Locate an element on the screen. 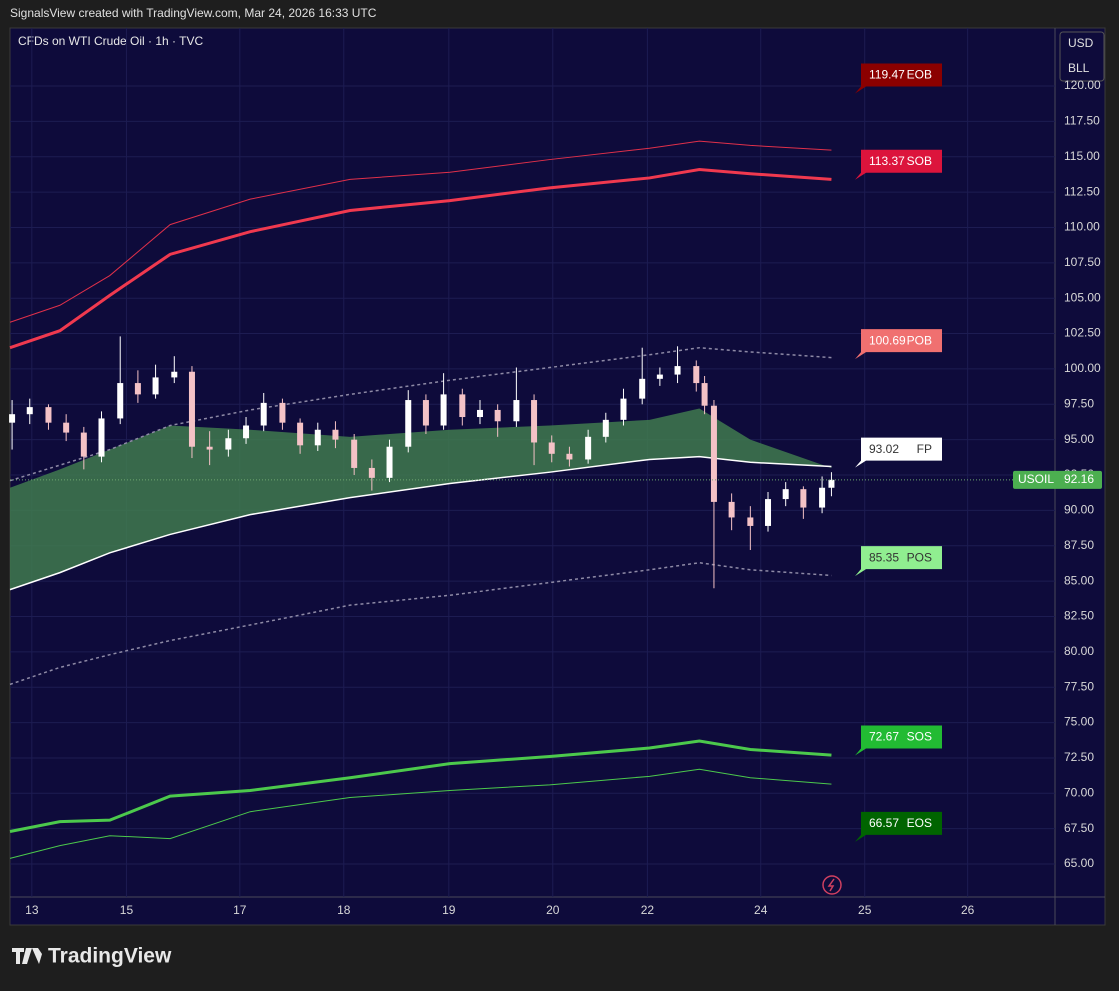 The image size is (1119, 991). level-label: POS is located at coordinates (919, 557).